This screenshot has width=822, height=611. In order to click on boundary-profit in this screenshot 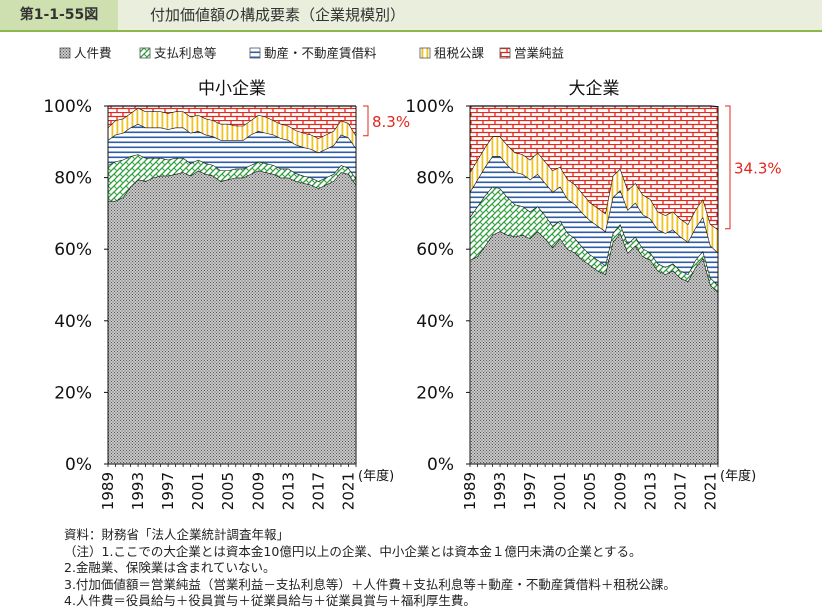, I will do `click(594, 106)`.